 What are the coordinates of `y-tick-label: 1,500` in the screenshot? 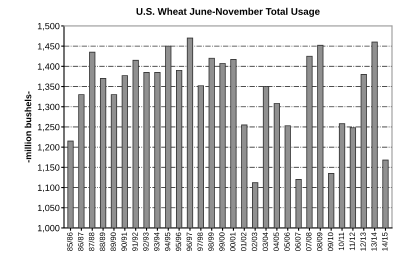 It's located at (49, 26).